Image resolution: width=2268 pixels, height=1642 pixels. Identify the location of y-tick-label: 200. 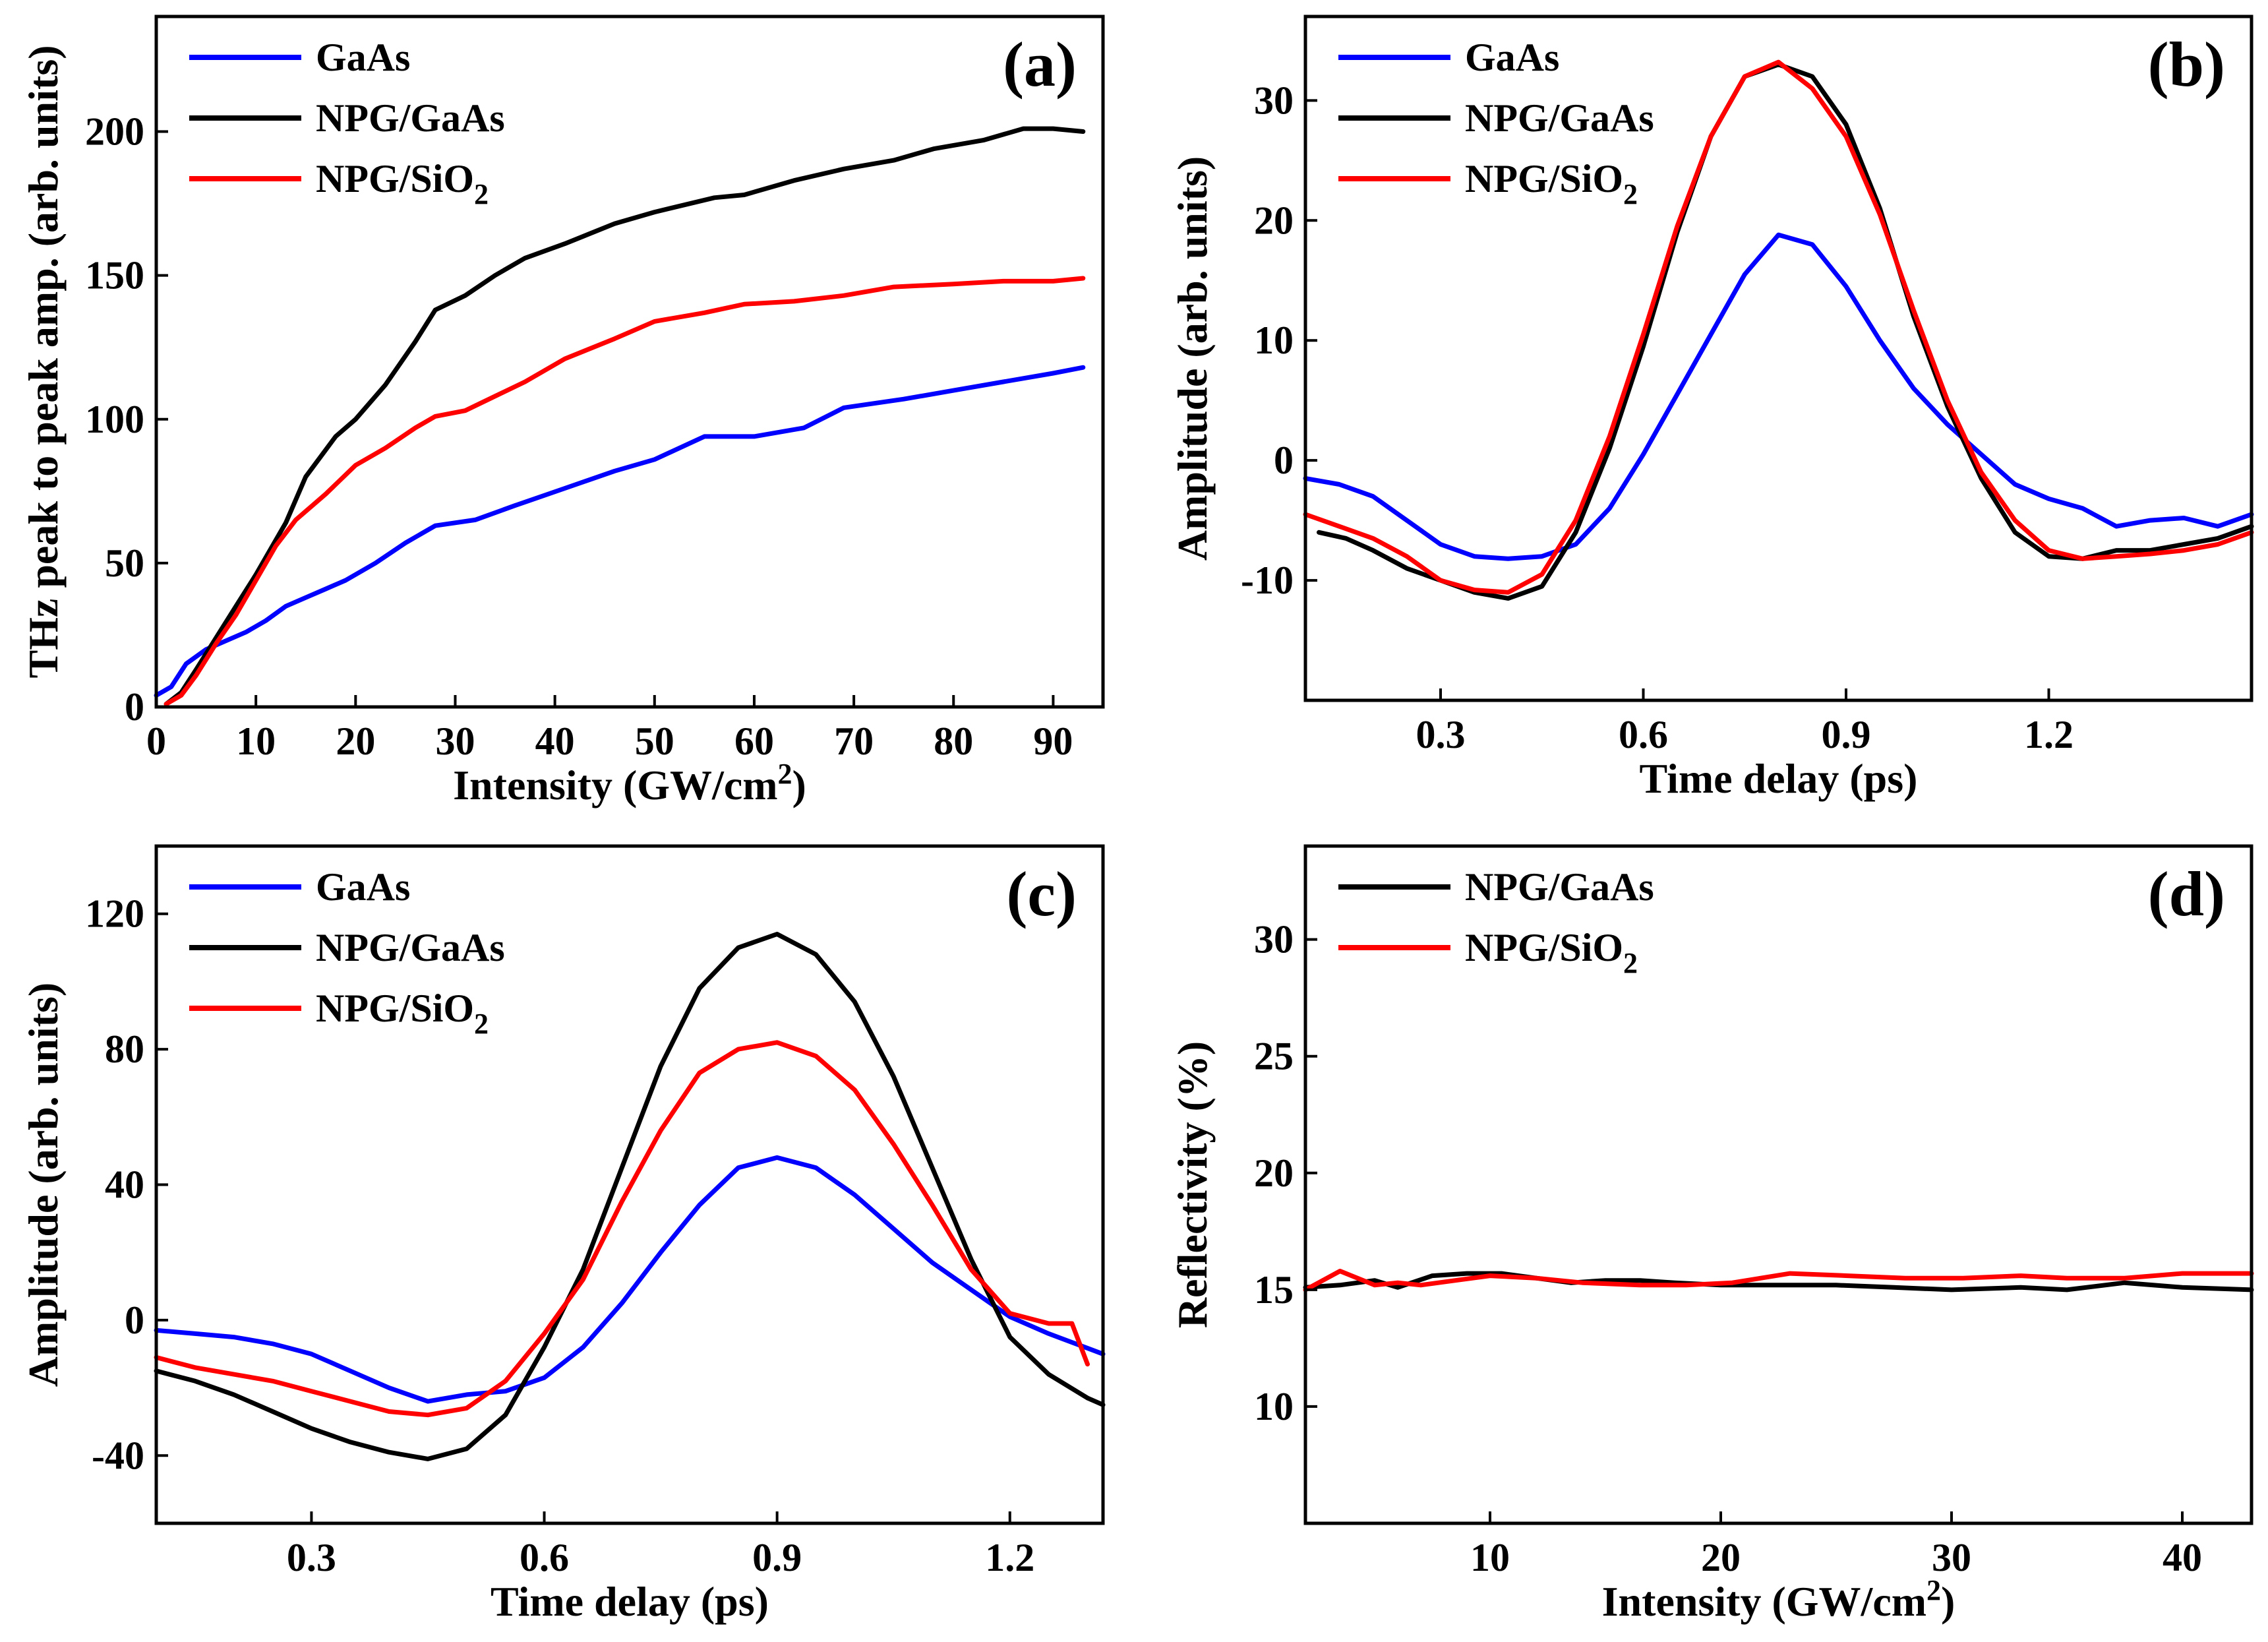
(114, 132).